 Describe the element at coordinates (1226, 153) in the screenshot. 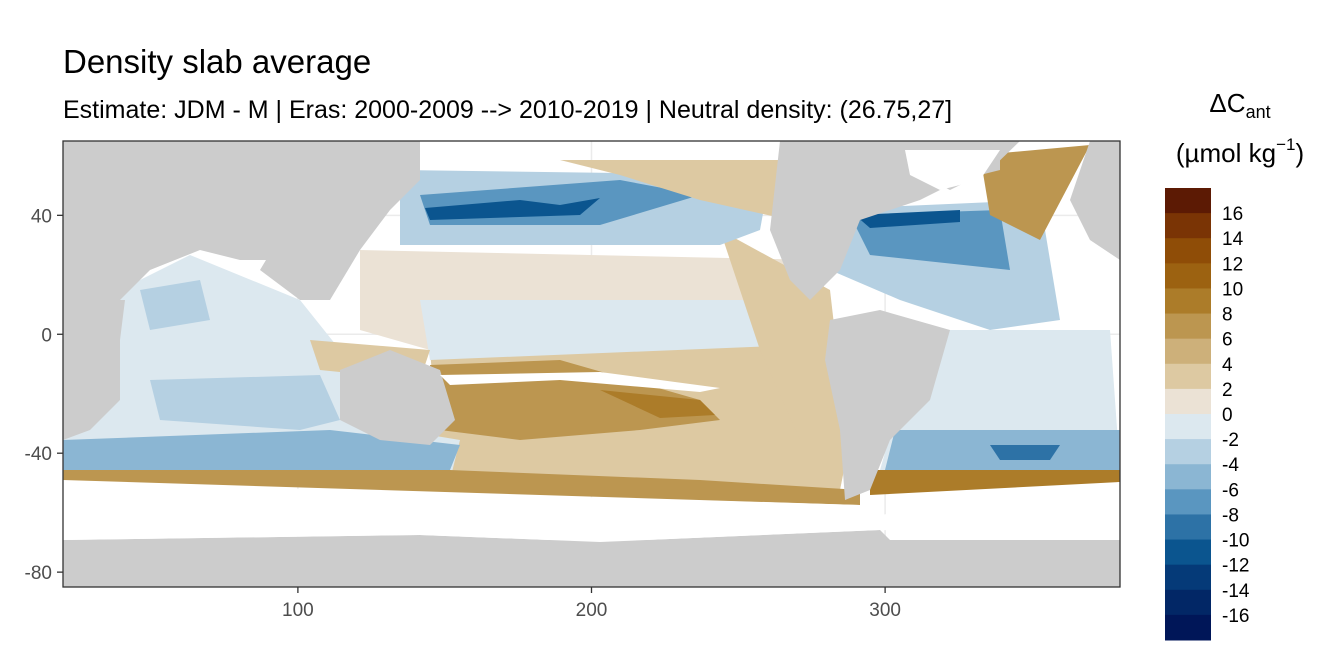

I see `legend-units-main: (µmol kg` at that location.